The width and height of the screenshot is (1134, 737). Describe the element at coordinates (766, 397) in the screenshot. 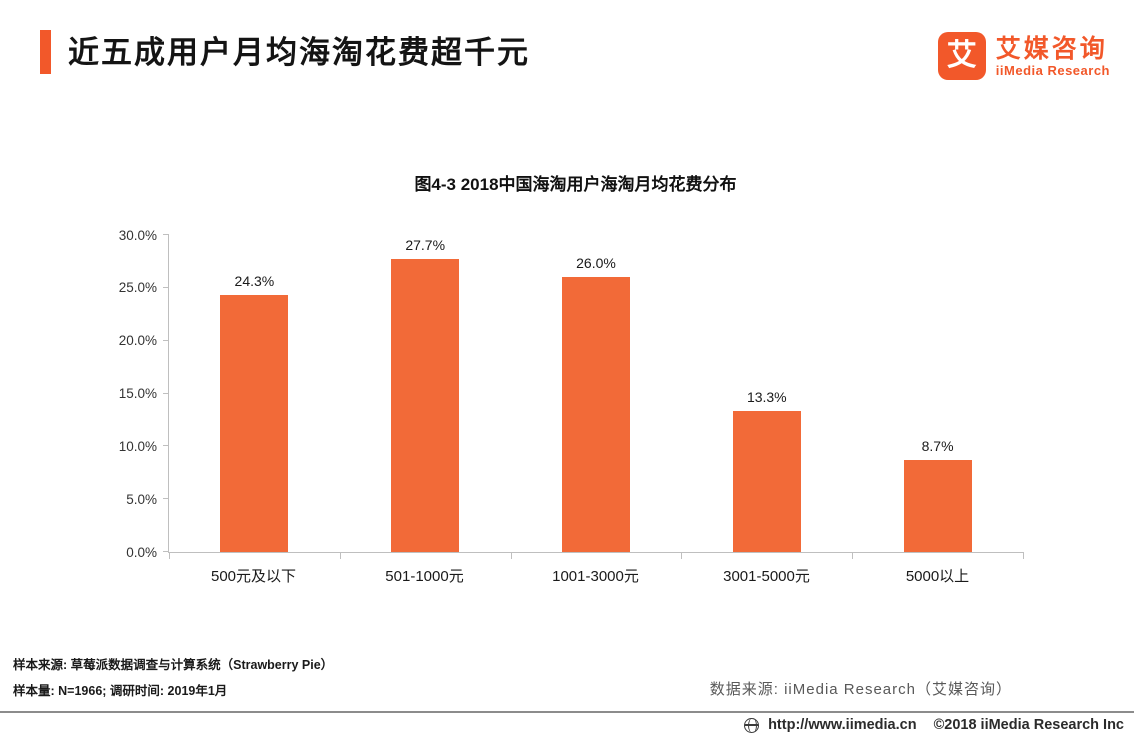

I see `bar-value-label: 13.3%` at that location.